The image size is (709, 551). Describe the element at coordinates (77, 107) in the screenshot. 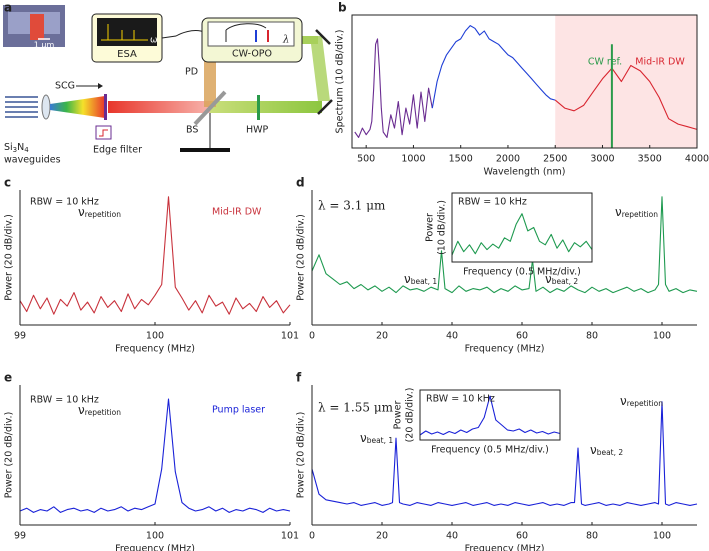

I see `scg-beam` at that location.